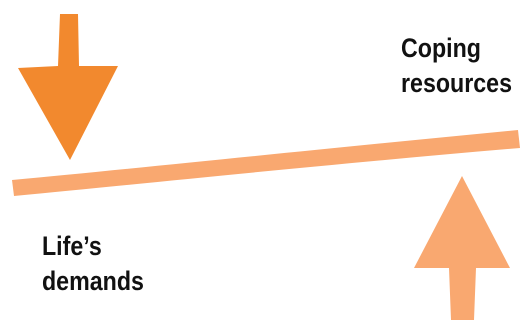 Image resolution: width=523 pixels, height=322 pixels. What do you see at coordinates (93, 281) in the screenshot?
I see `demands-label-line-2: demands` at bounding box center [93, 281].